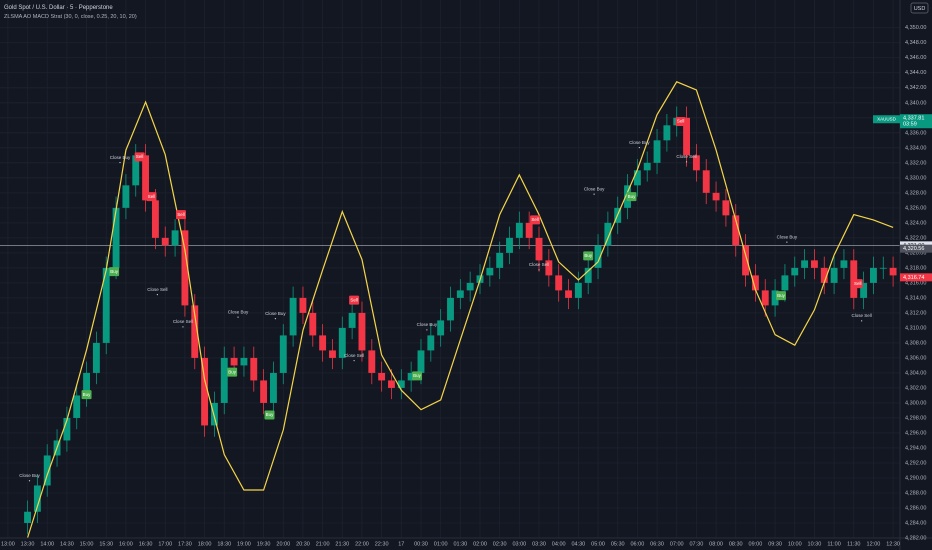 The height and width of the screenshot is (550, 932). I want to click on x-tick-label: 14:30, so click(67, 544).